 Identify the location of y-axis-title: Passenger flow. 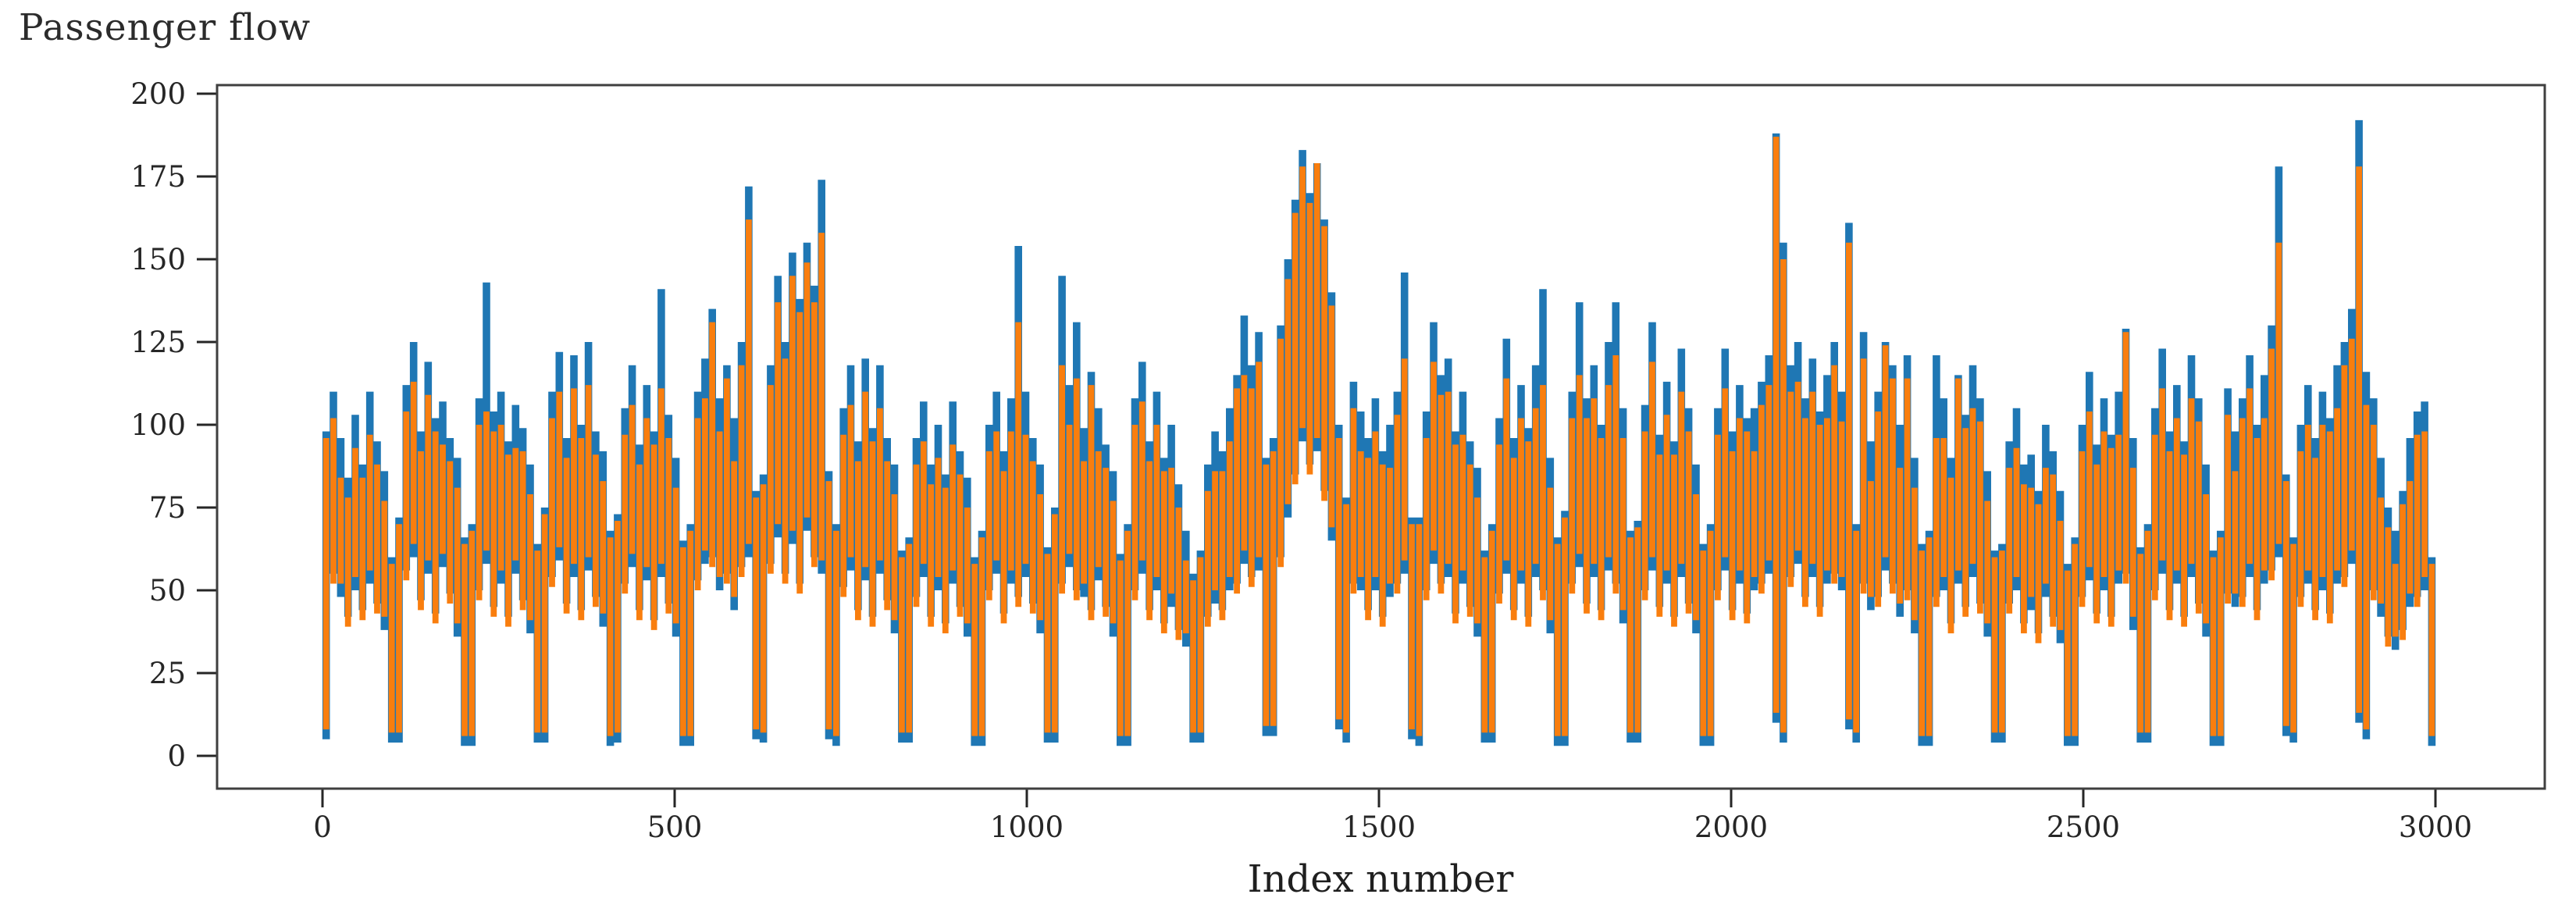
(166, 27).